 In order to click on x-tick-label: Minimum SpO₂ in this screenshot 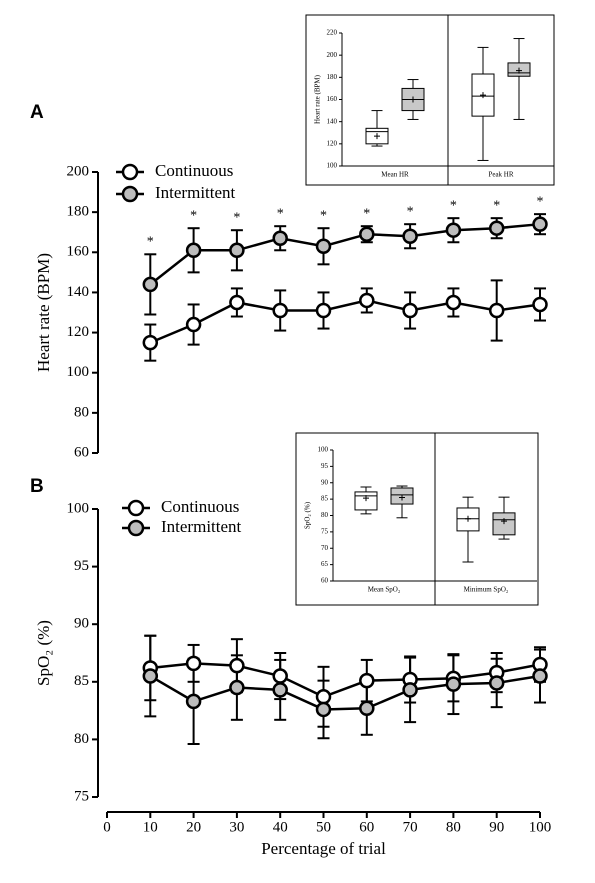, I will do `click(486, 590)`.